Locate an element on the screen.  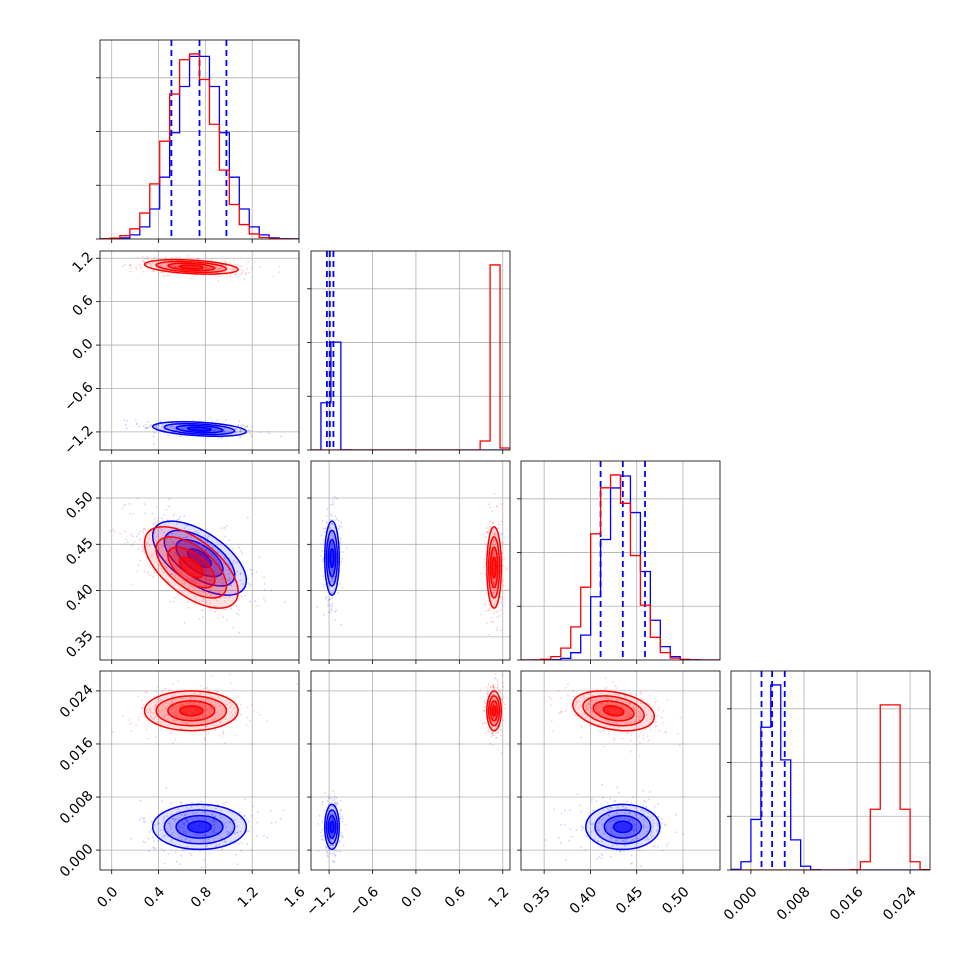
y-tick-label: 0.0 is located at coordinates (83, 349).